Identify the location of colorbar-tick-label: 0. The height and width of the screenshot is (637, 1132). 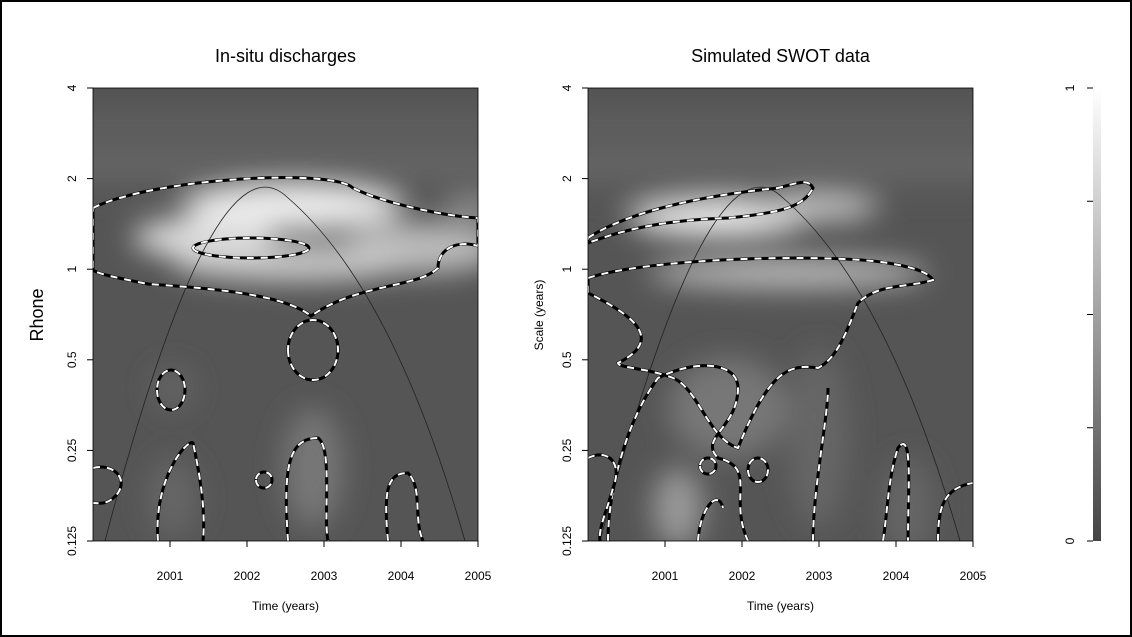
(1070, 540).